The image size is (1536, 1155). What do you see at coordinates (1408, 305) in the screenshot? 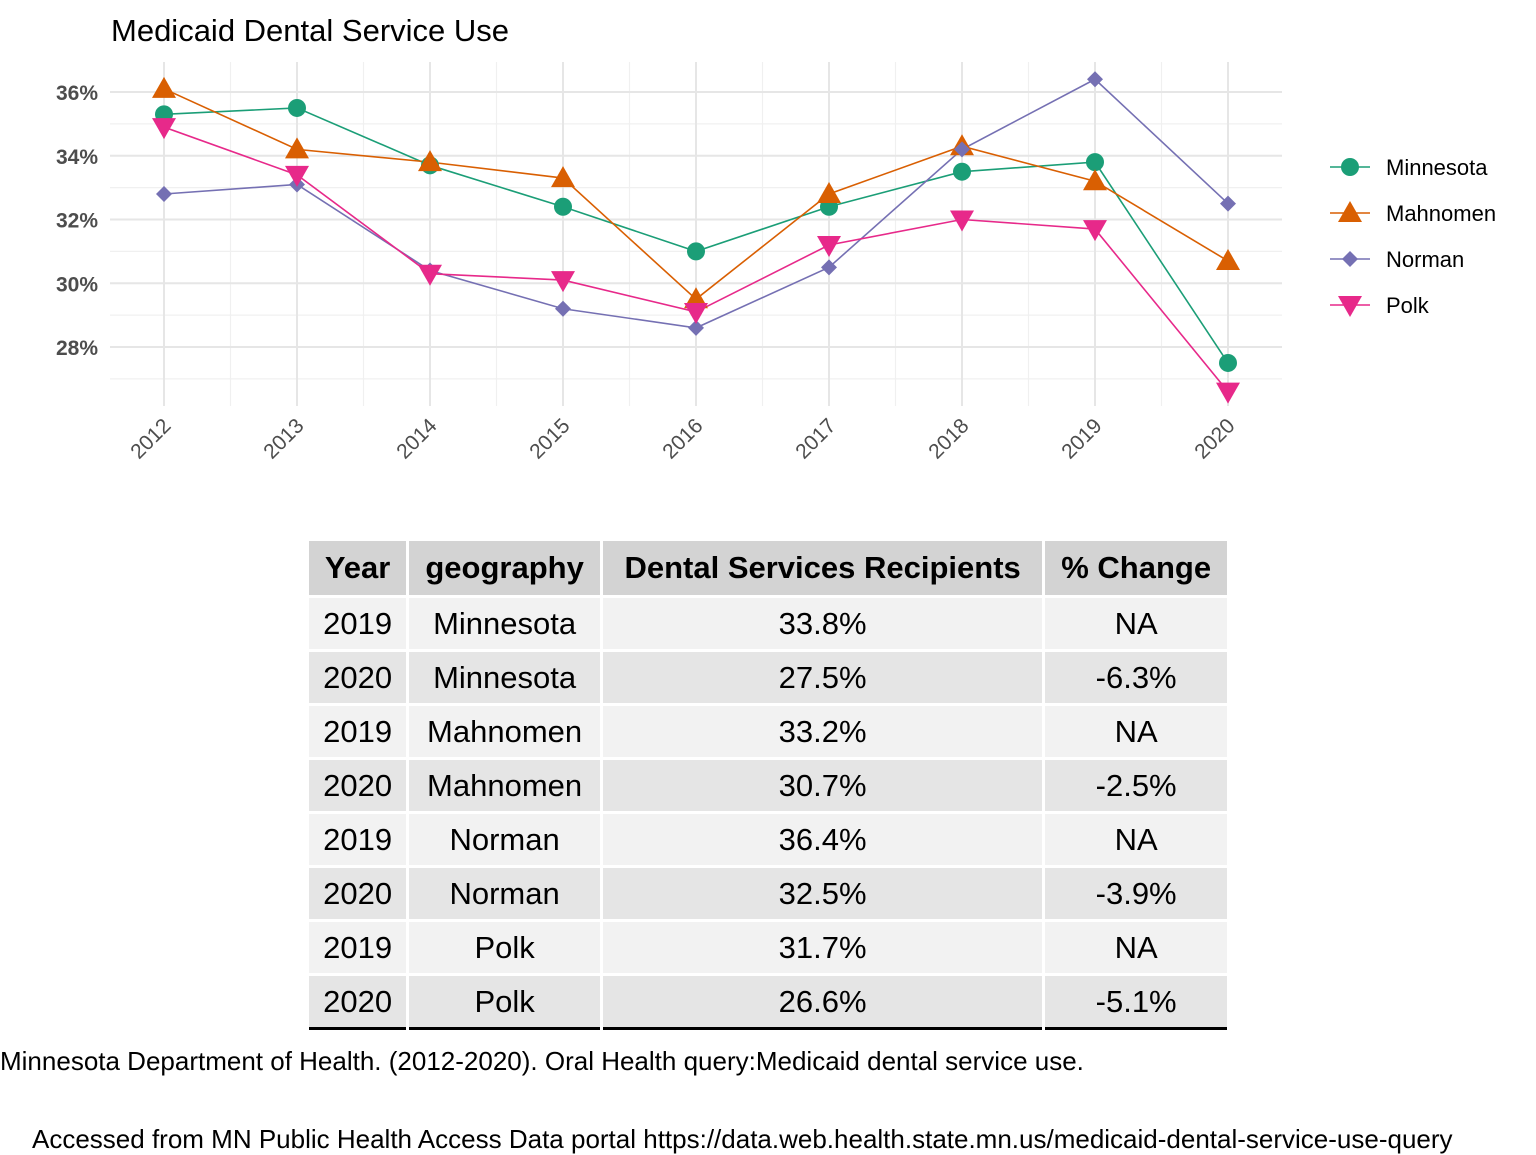
I see `legend-label: Polk` at bounding box center [1408, 305].